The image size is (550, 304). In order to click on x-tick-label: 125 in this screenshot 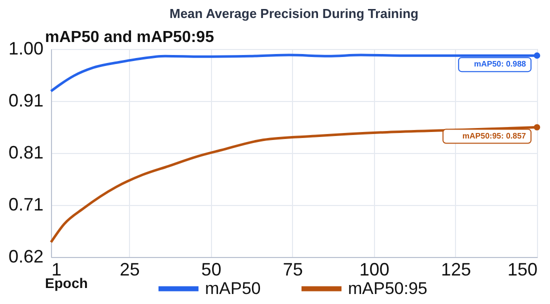, I will do `click(455, 270)`.